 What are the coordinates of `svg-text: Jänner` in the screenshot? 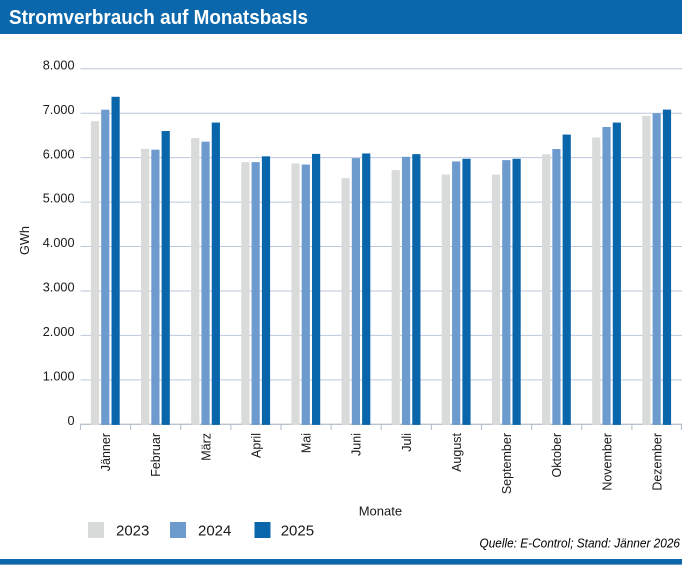 It's located at (106, 452).